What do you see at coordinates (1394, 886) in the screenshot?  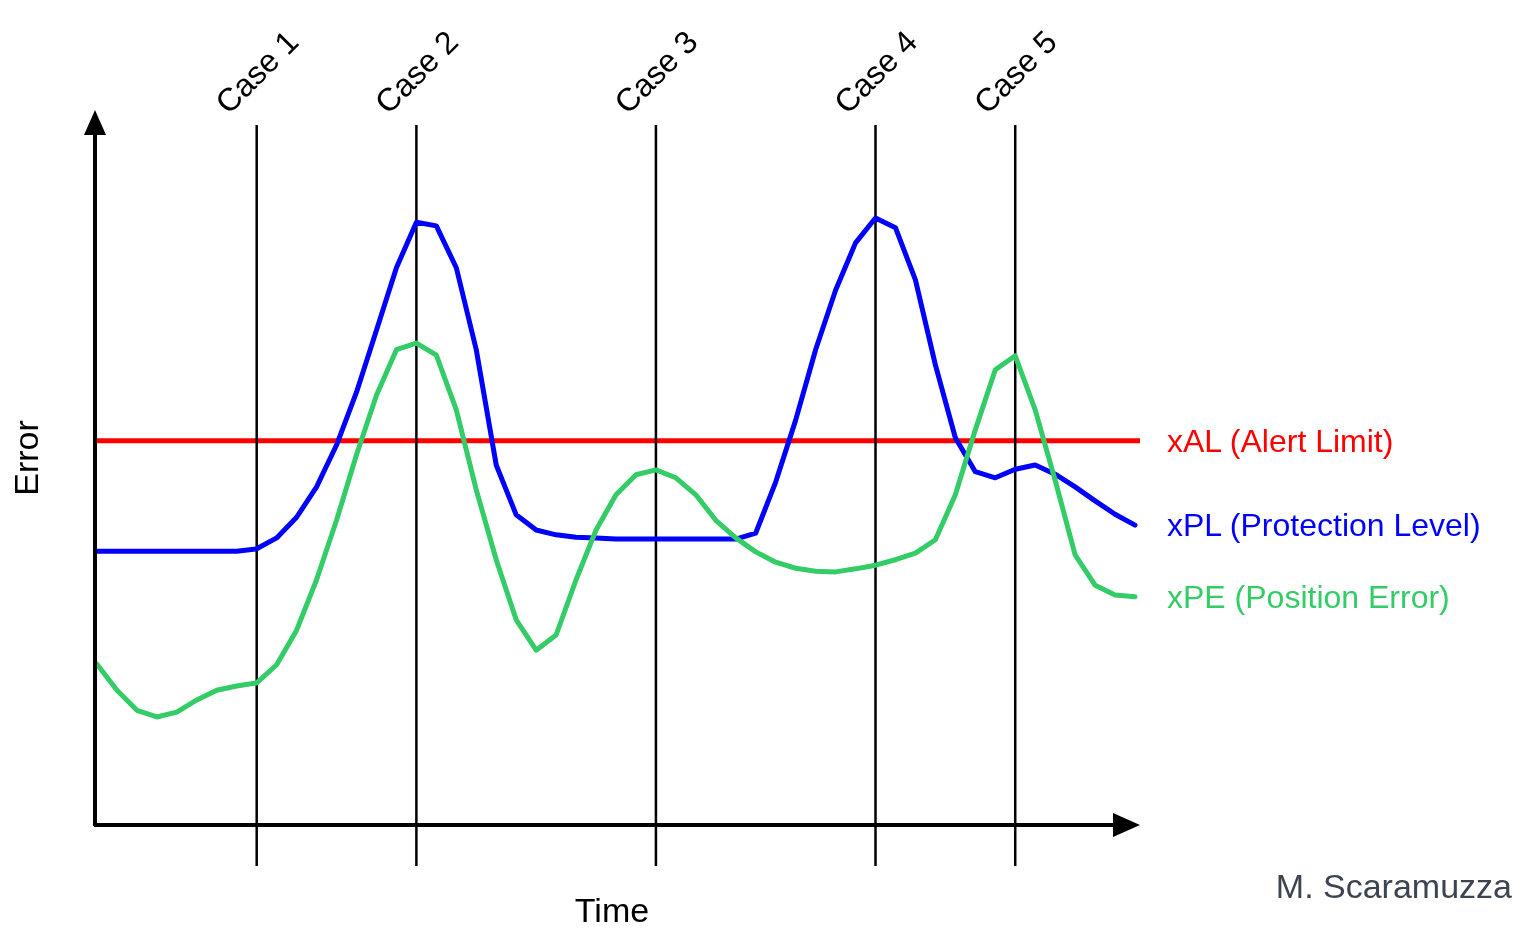 I see `text: M. Scaramuzza` at bounding box center [1394, 886].